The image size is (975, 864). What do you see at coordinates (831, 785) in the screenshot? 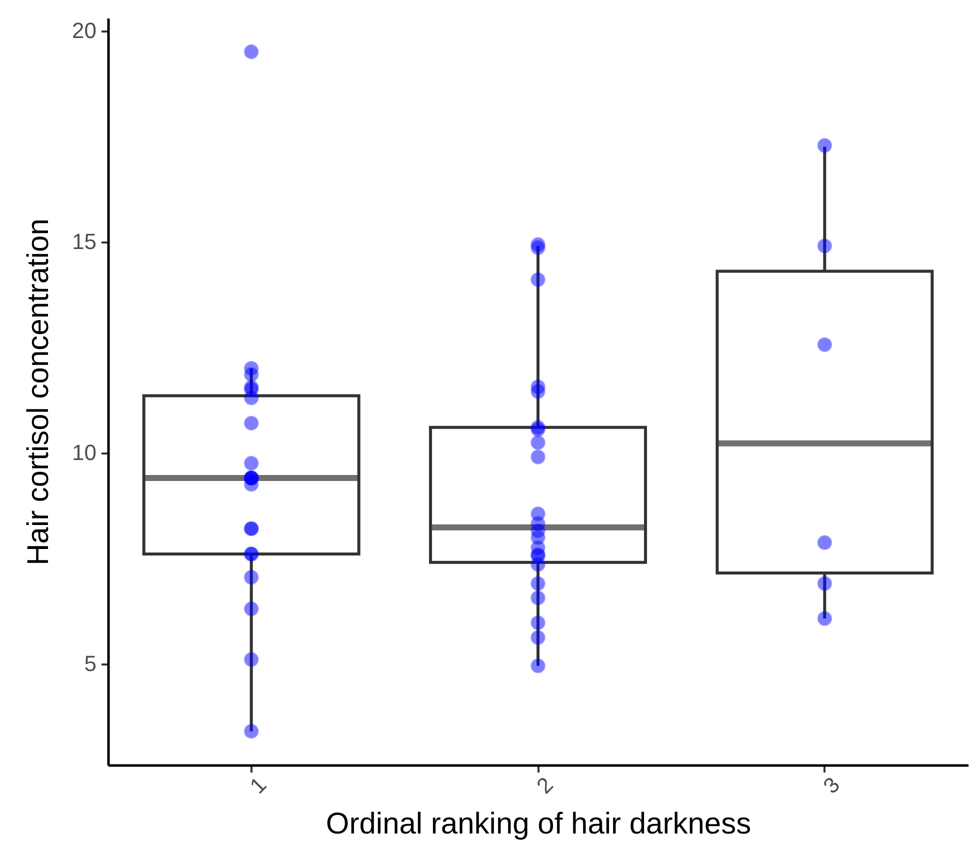
I see `x-tick-label: 3` at bounding box center [831, 785].